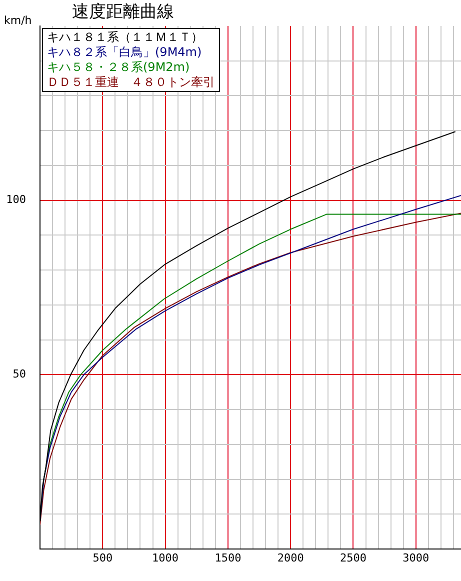 The height and width of the screenshot is (581, 461). What do you see at coordinates (228, 557) in the screenshot?
I see `x-tick-label: 1500` at bounding box center [228, 557].